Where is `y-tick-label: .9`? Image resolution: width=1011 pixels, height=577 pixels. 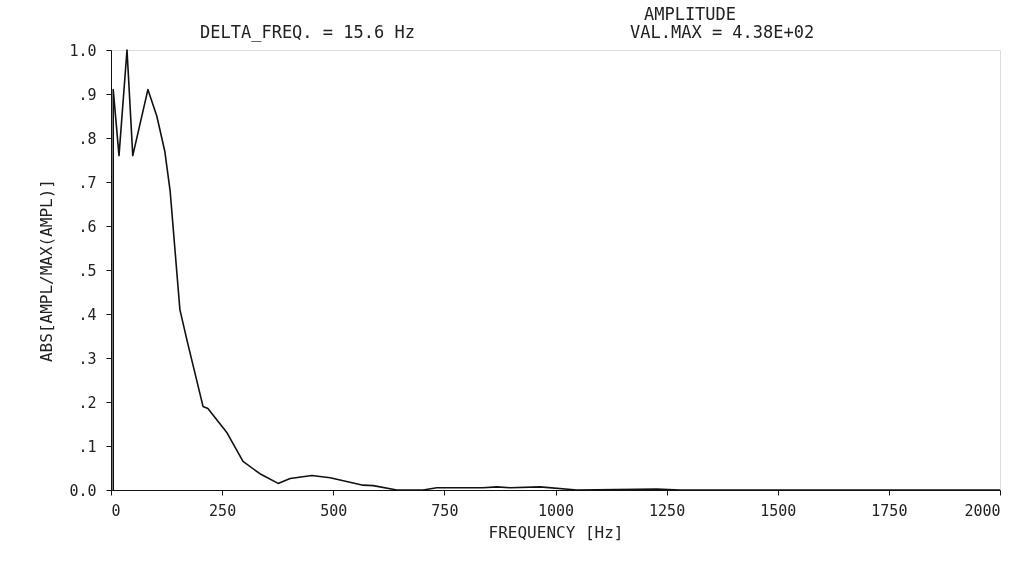
y-tick-label: .9 is located at coordinates (87, 94).